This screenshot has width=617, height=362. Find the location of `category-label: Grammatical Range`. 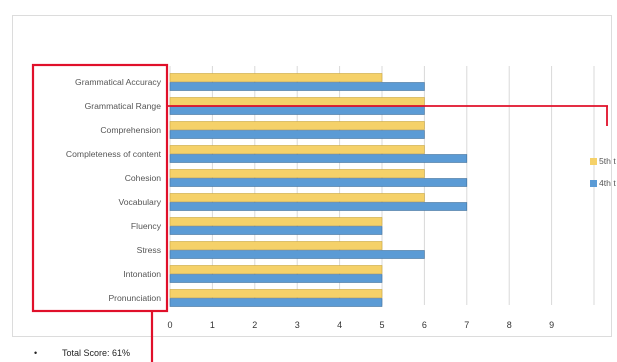

category-label: Grammatical Range is located at coordinates (123, 106).